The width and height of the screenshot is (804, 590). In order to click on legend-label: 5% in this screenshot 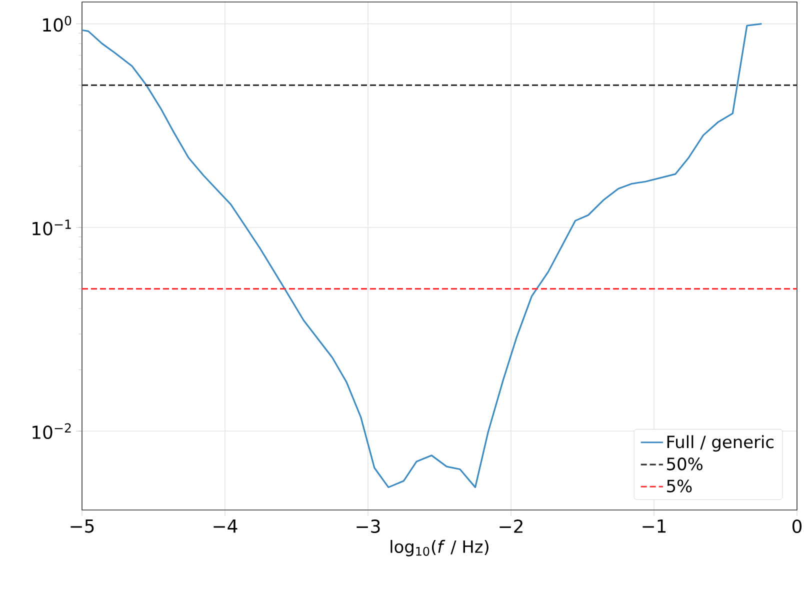, I will do `click(679, 486)`.